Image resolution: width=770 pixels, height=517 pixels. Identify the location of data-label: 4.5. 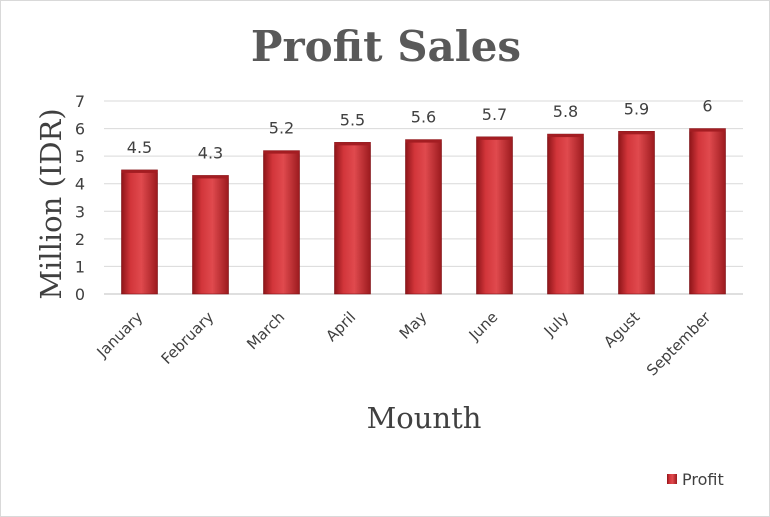
(139, 147).